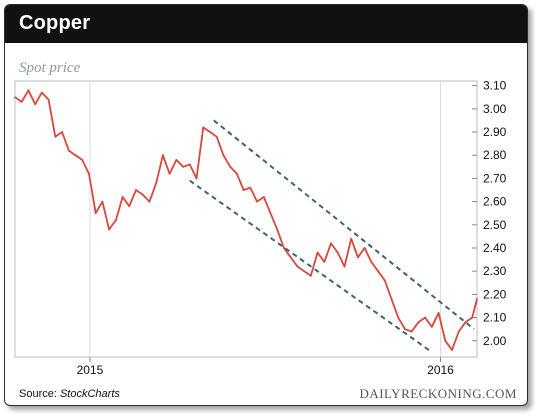 This screenshot has width=540, height=417. I want to click on y-tick-label: 2.50, so click(495, 225).